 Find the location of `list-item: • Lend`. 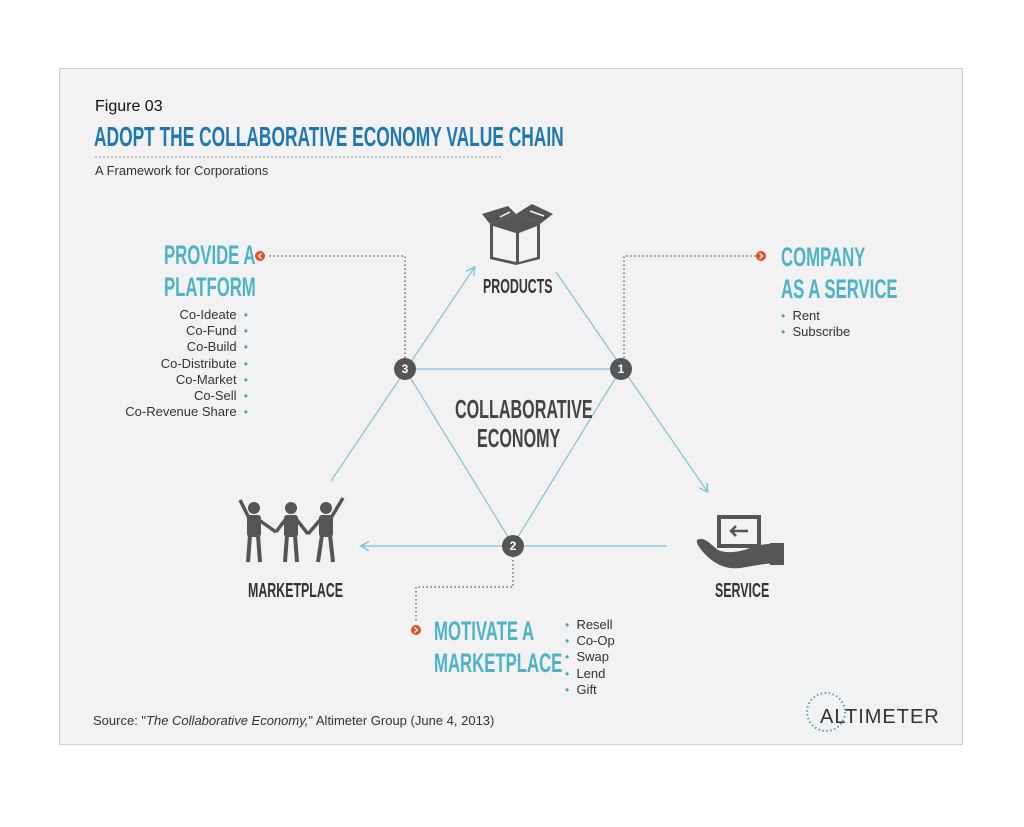

list-item: • Lend is located at coordinates (585, 673).